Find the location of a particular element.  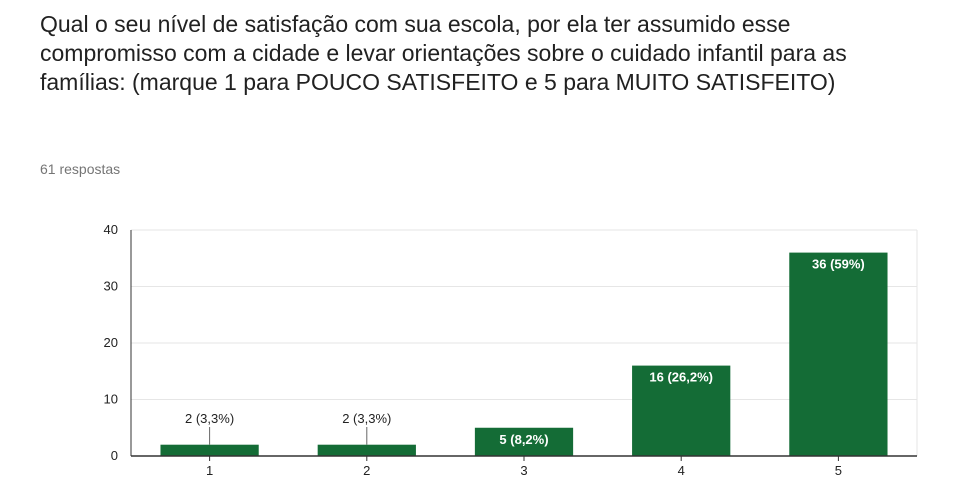

y-tick-label: 0 is located at coordinates (114, 455).